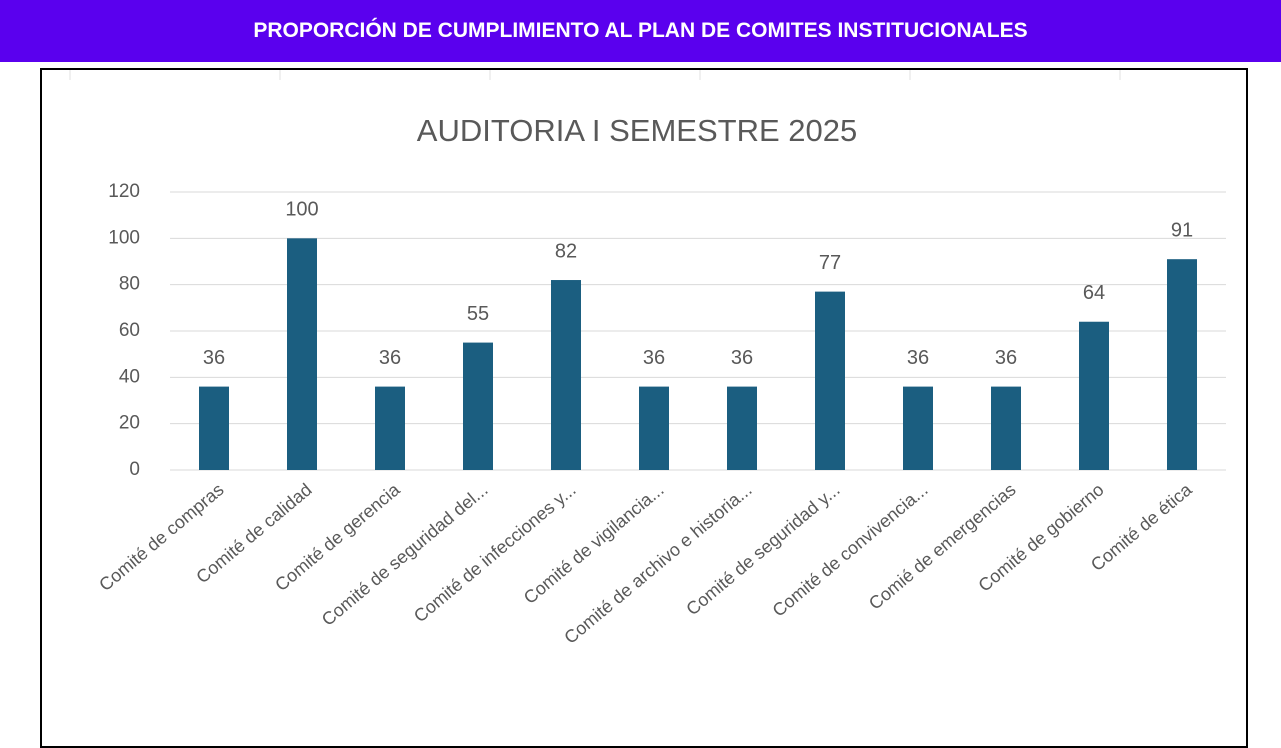 Image resolution: width=1281 pixels, height=748 pixels. What do you see at coordinates (1182, 230) in the screenshot?
I see `value-label: 91` at bounding box center [1182, 230].